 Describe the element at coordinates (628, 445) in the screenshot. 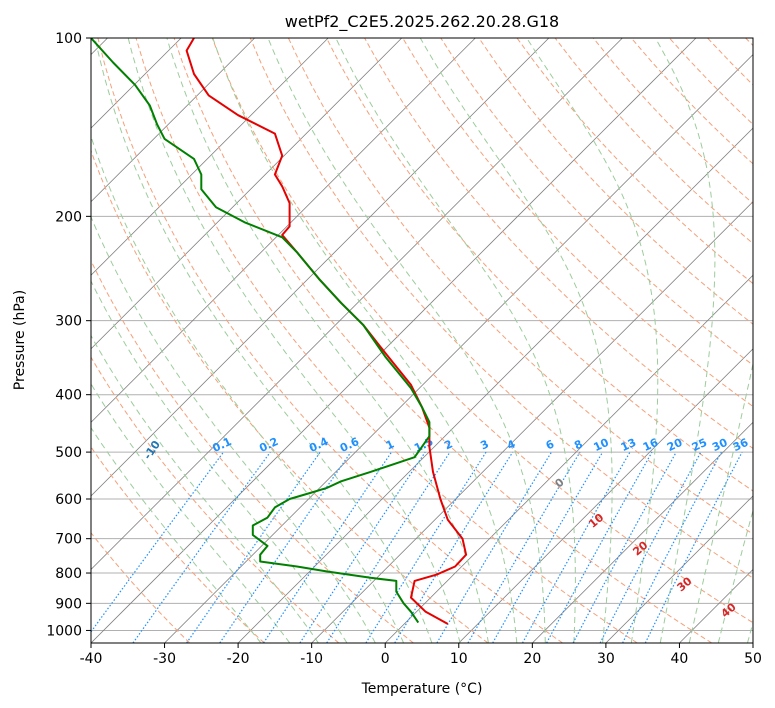

I see `mixing-ratio-label: 13` at that location.